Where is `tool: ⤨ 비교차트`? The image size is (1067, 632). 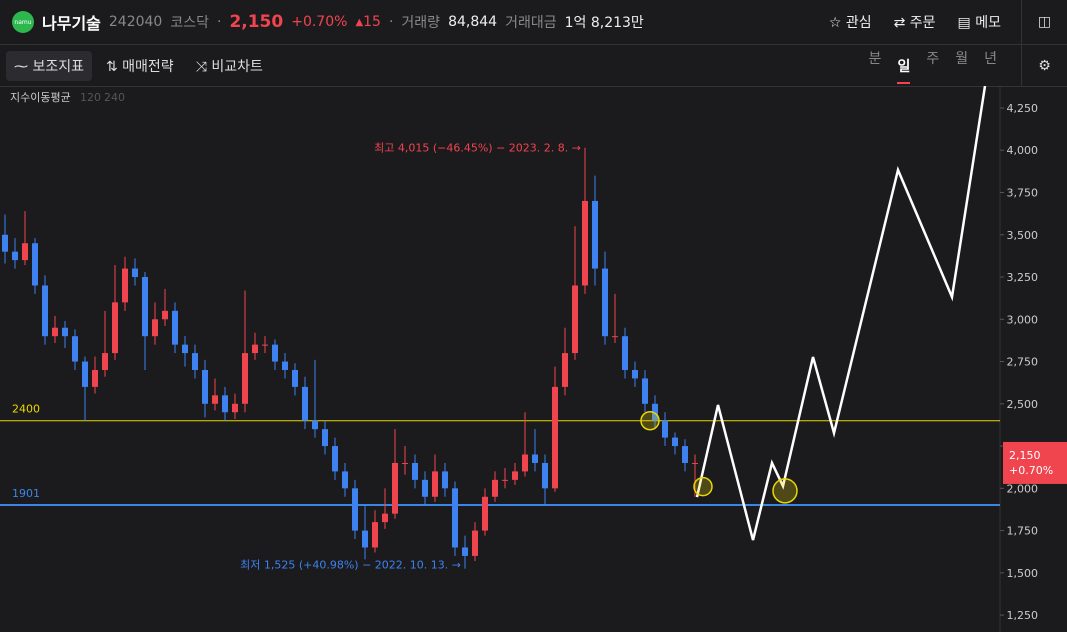
tool: ⤨ 비교차트 is located at coordinates (229, 66).